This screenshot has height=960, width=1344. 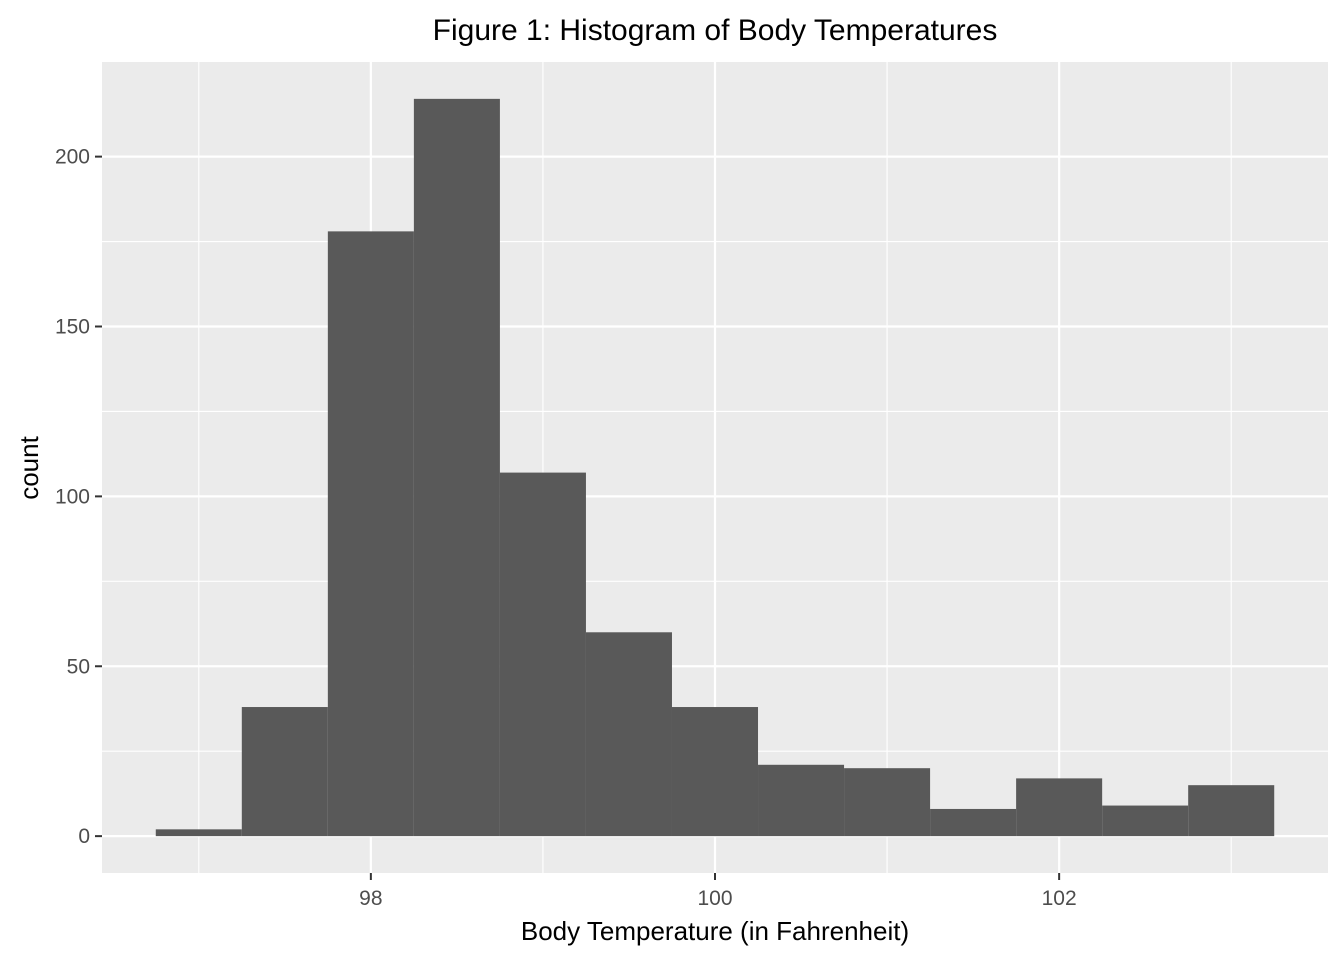 What do you see at coordinates (1059, 898) in the screenshot?
I see `x-tick-label: 102` at bounding box center [1059, 898].